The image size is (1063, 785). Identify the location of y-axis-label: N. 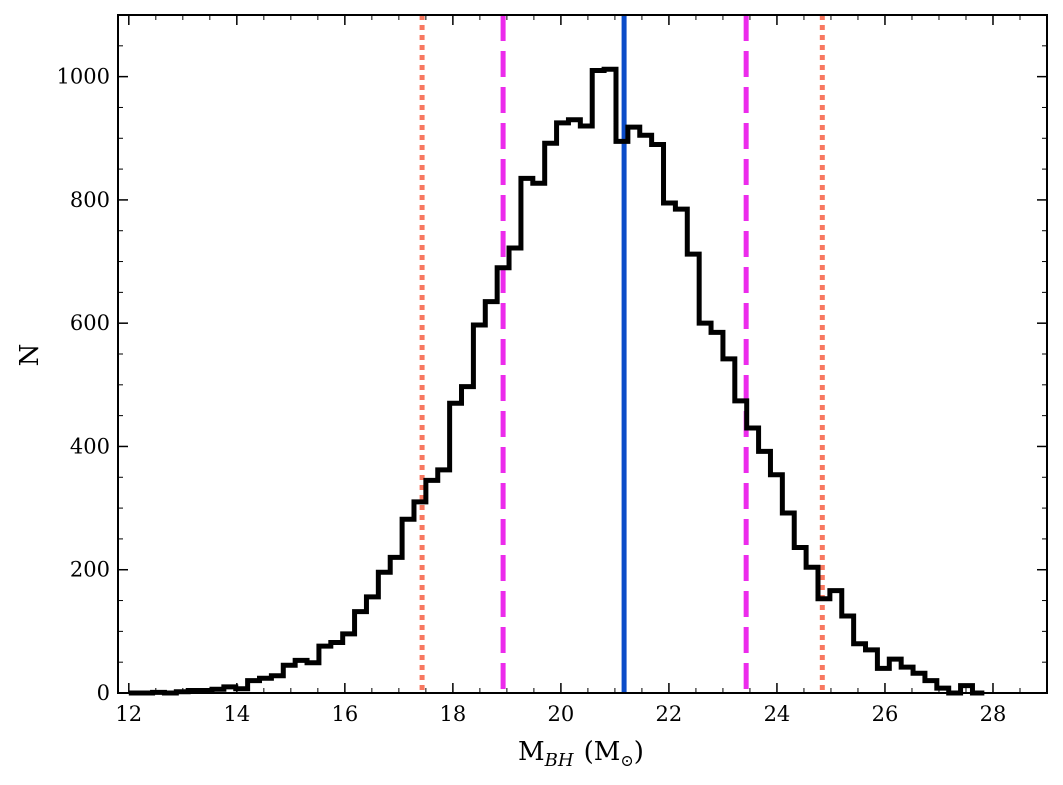
(30, 355).